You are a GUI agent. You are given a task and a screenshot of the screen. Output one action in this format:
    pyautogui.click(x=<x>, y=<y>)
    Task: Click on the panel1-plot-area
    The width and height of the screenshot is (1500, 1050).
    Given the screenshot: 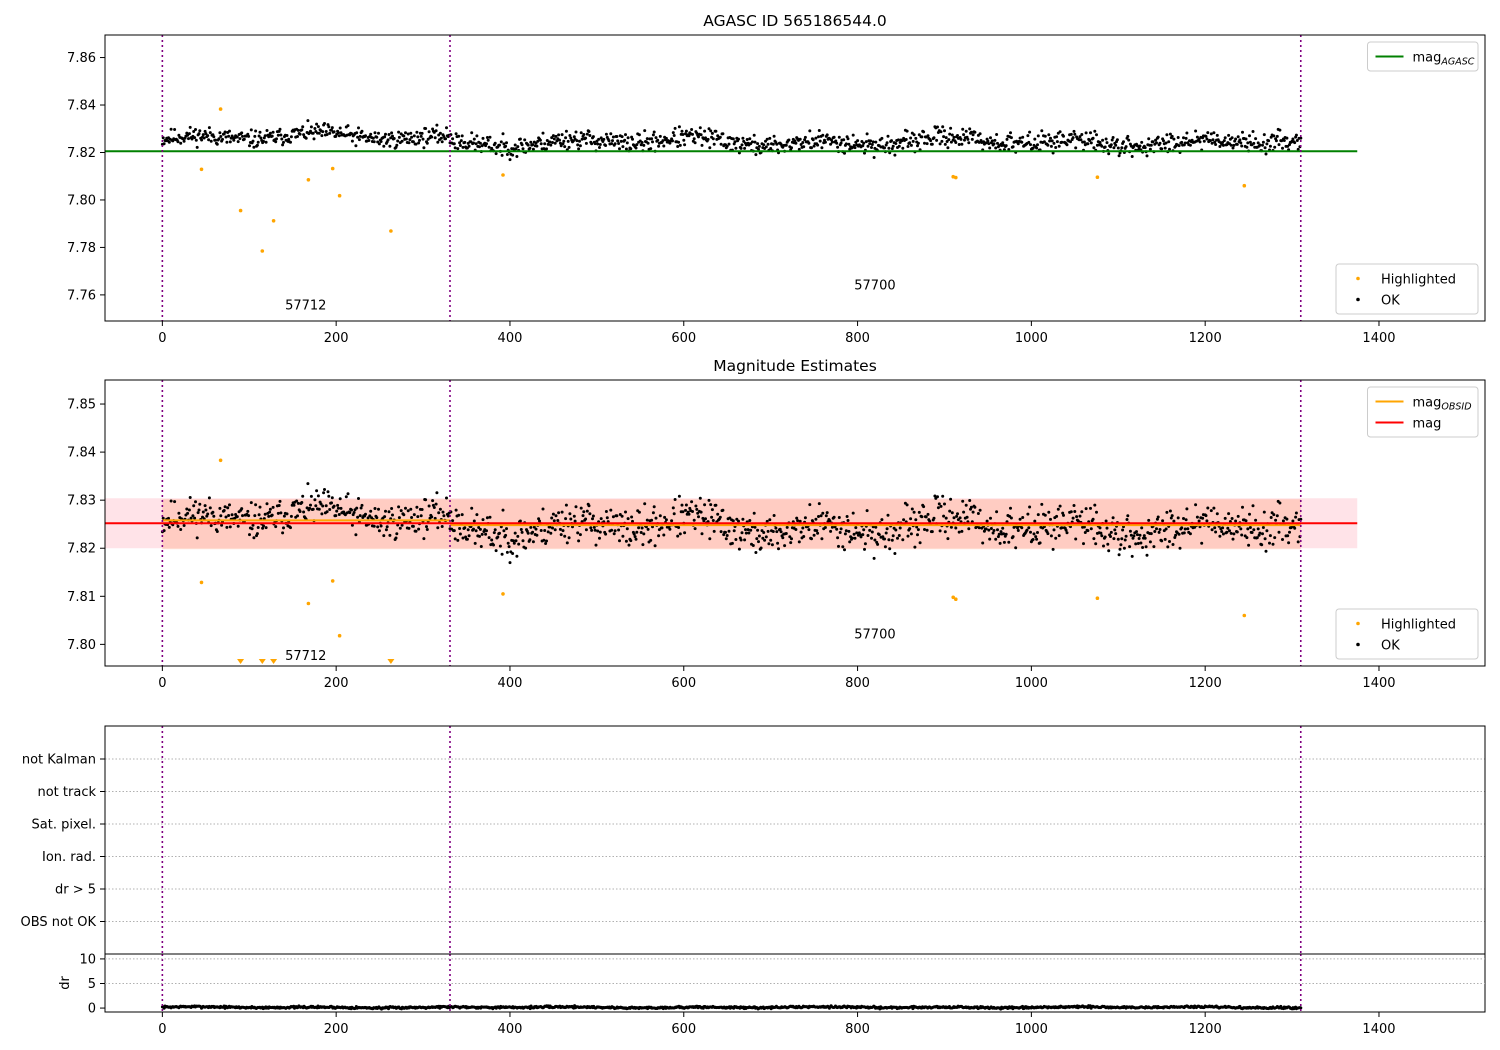 What is the action you would take?
    pyautogui.click(x=731, y=180)
    